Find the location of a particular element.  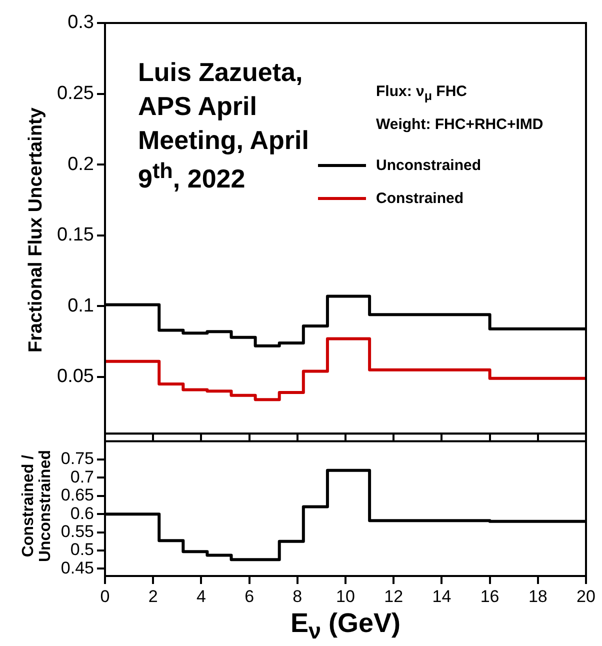

y-tick-label: 0.5 is located at coordinates (82, 550).